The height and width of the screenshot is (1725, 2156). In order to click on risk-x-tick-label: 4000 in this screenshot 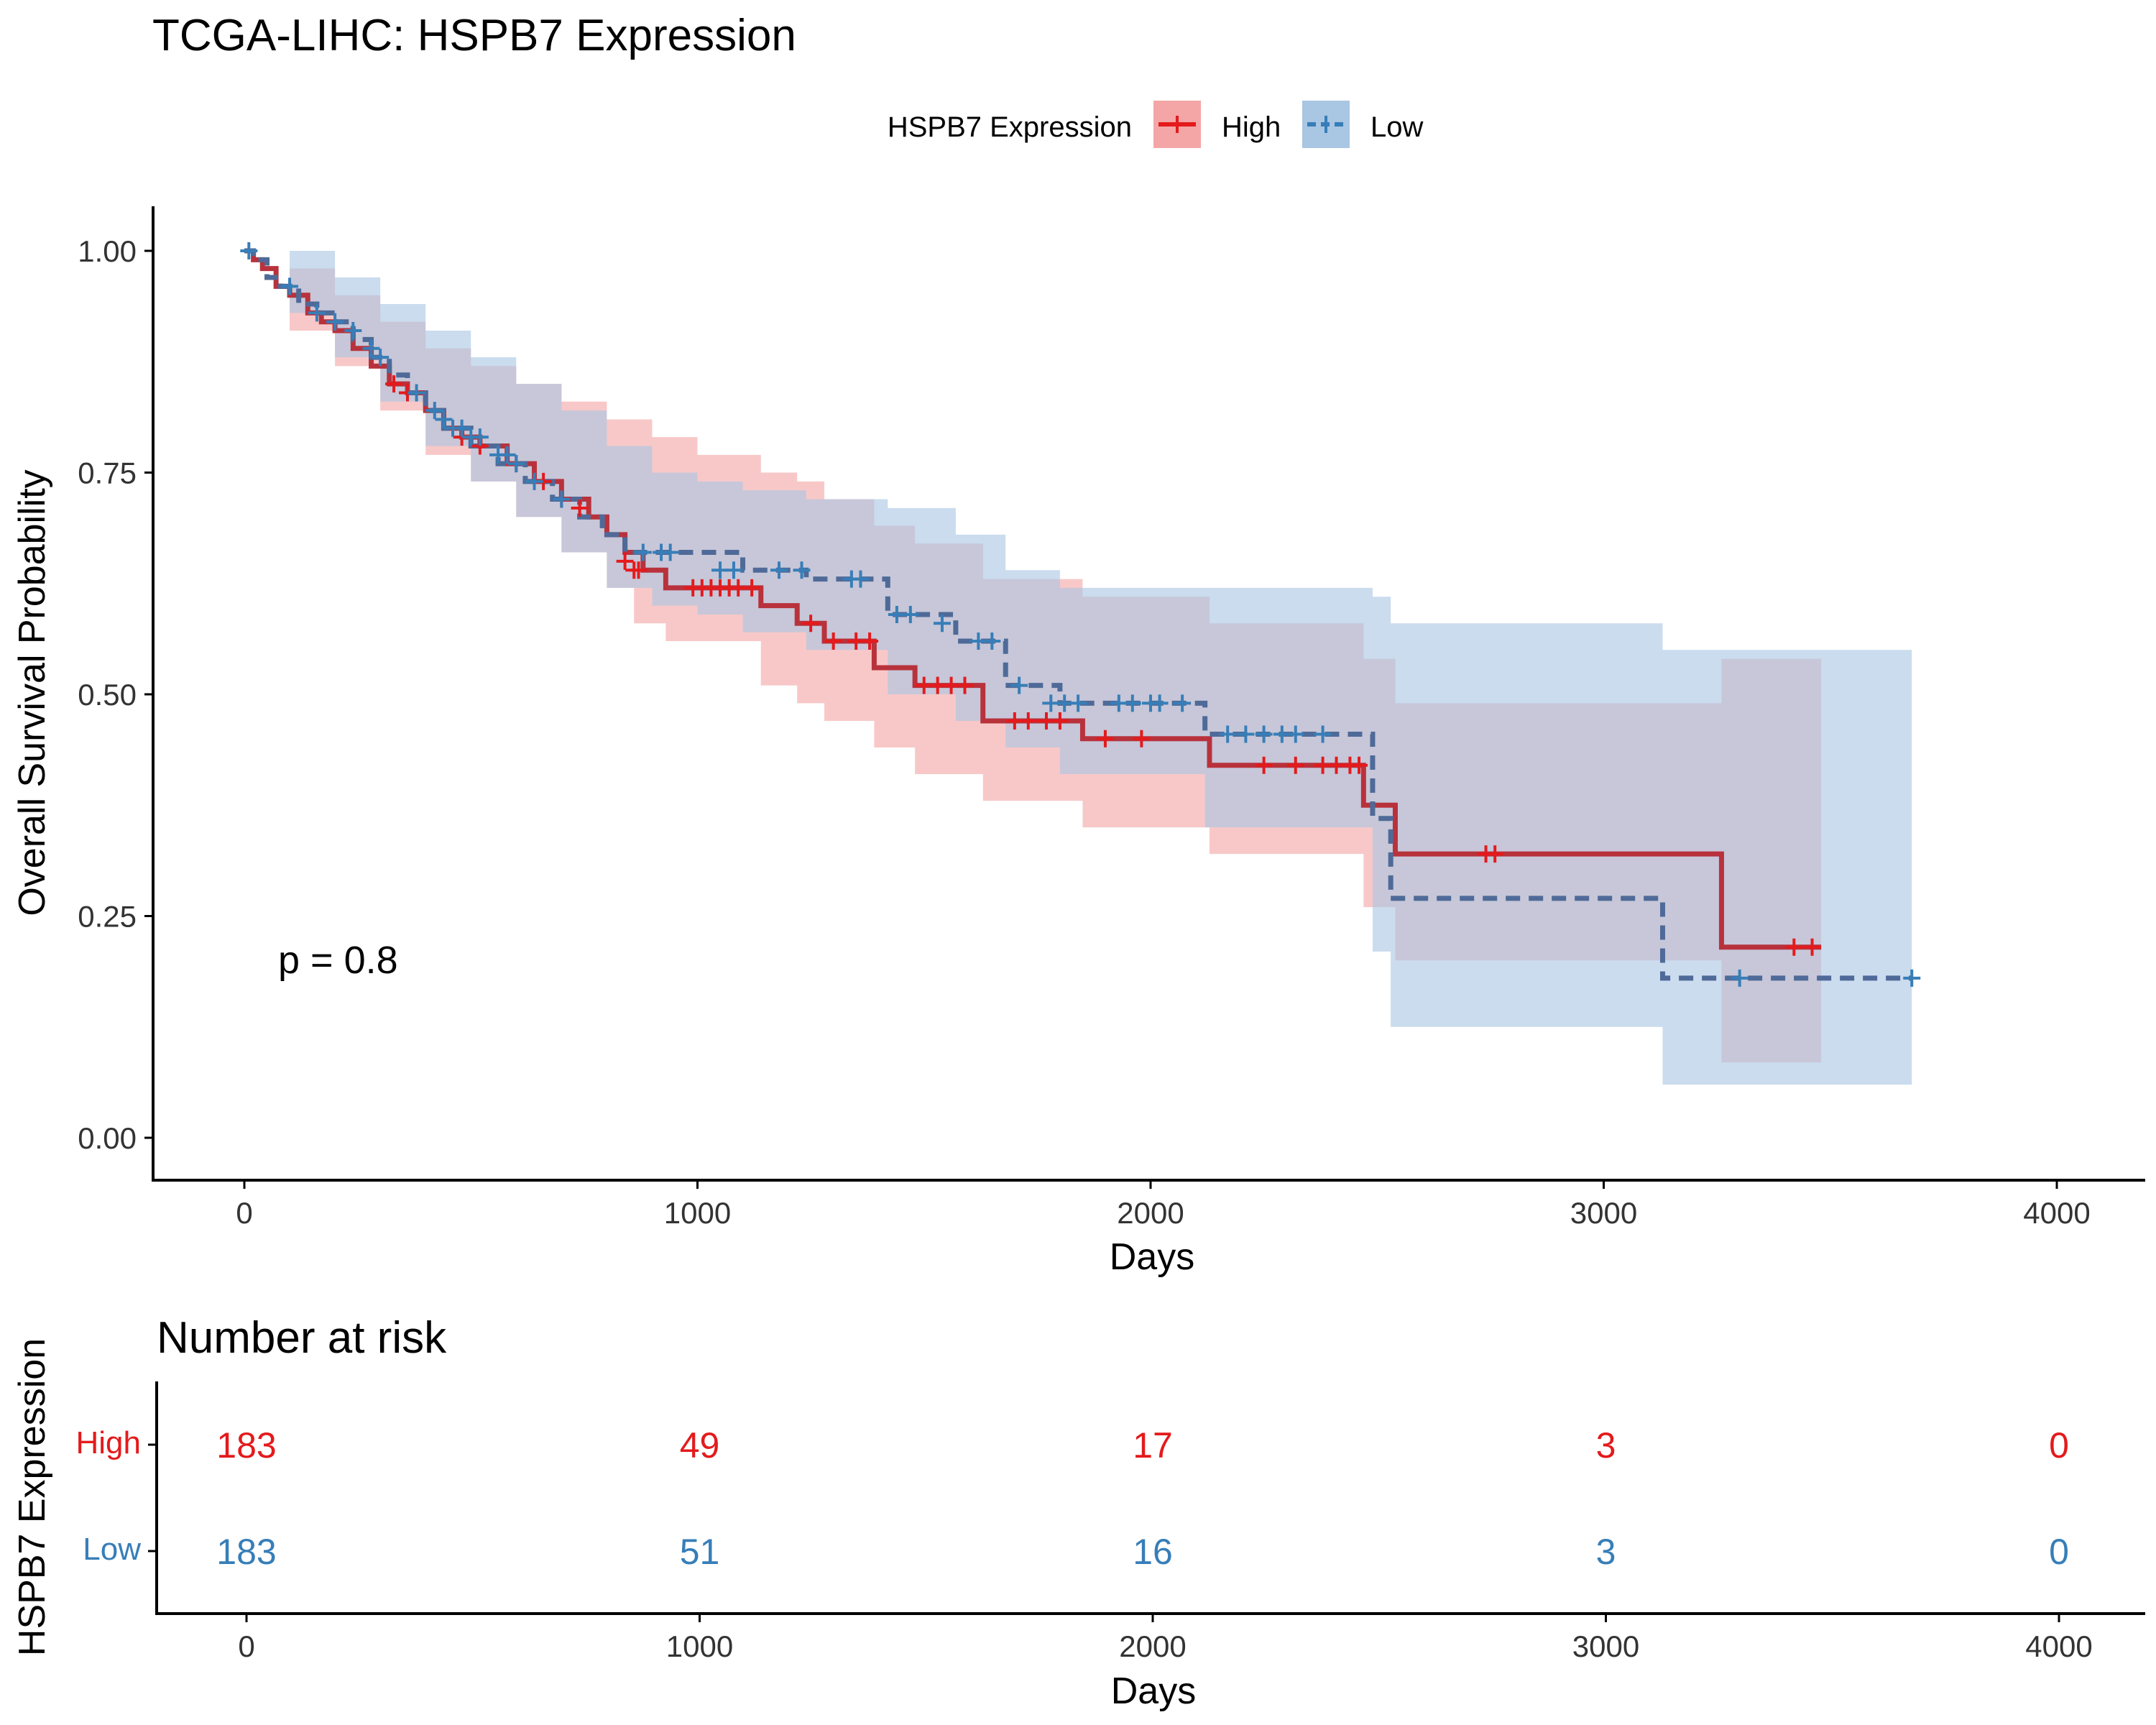, I will do `click(2058, 1646)`.